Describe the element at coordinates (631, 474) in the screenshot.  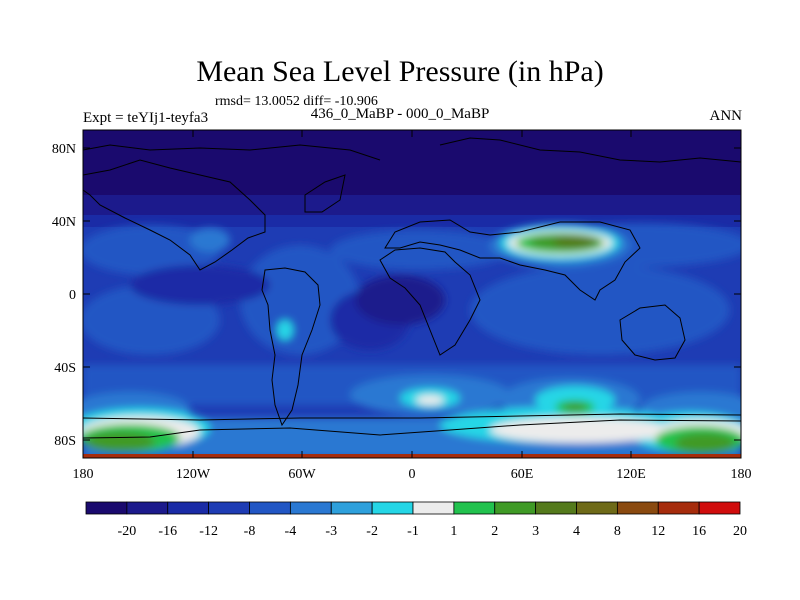
I see `lon-label-120e: 120E` at that location.